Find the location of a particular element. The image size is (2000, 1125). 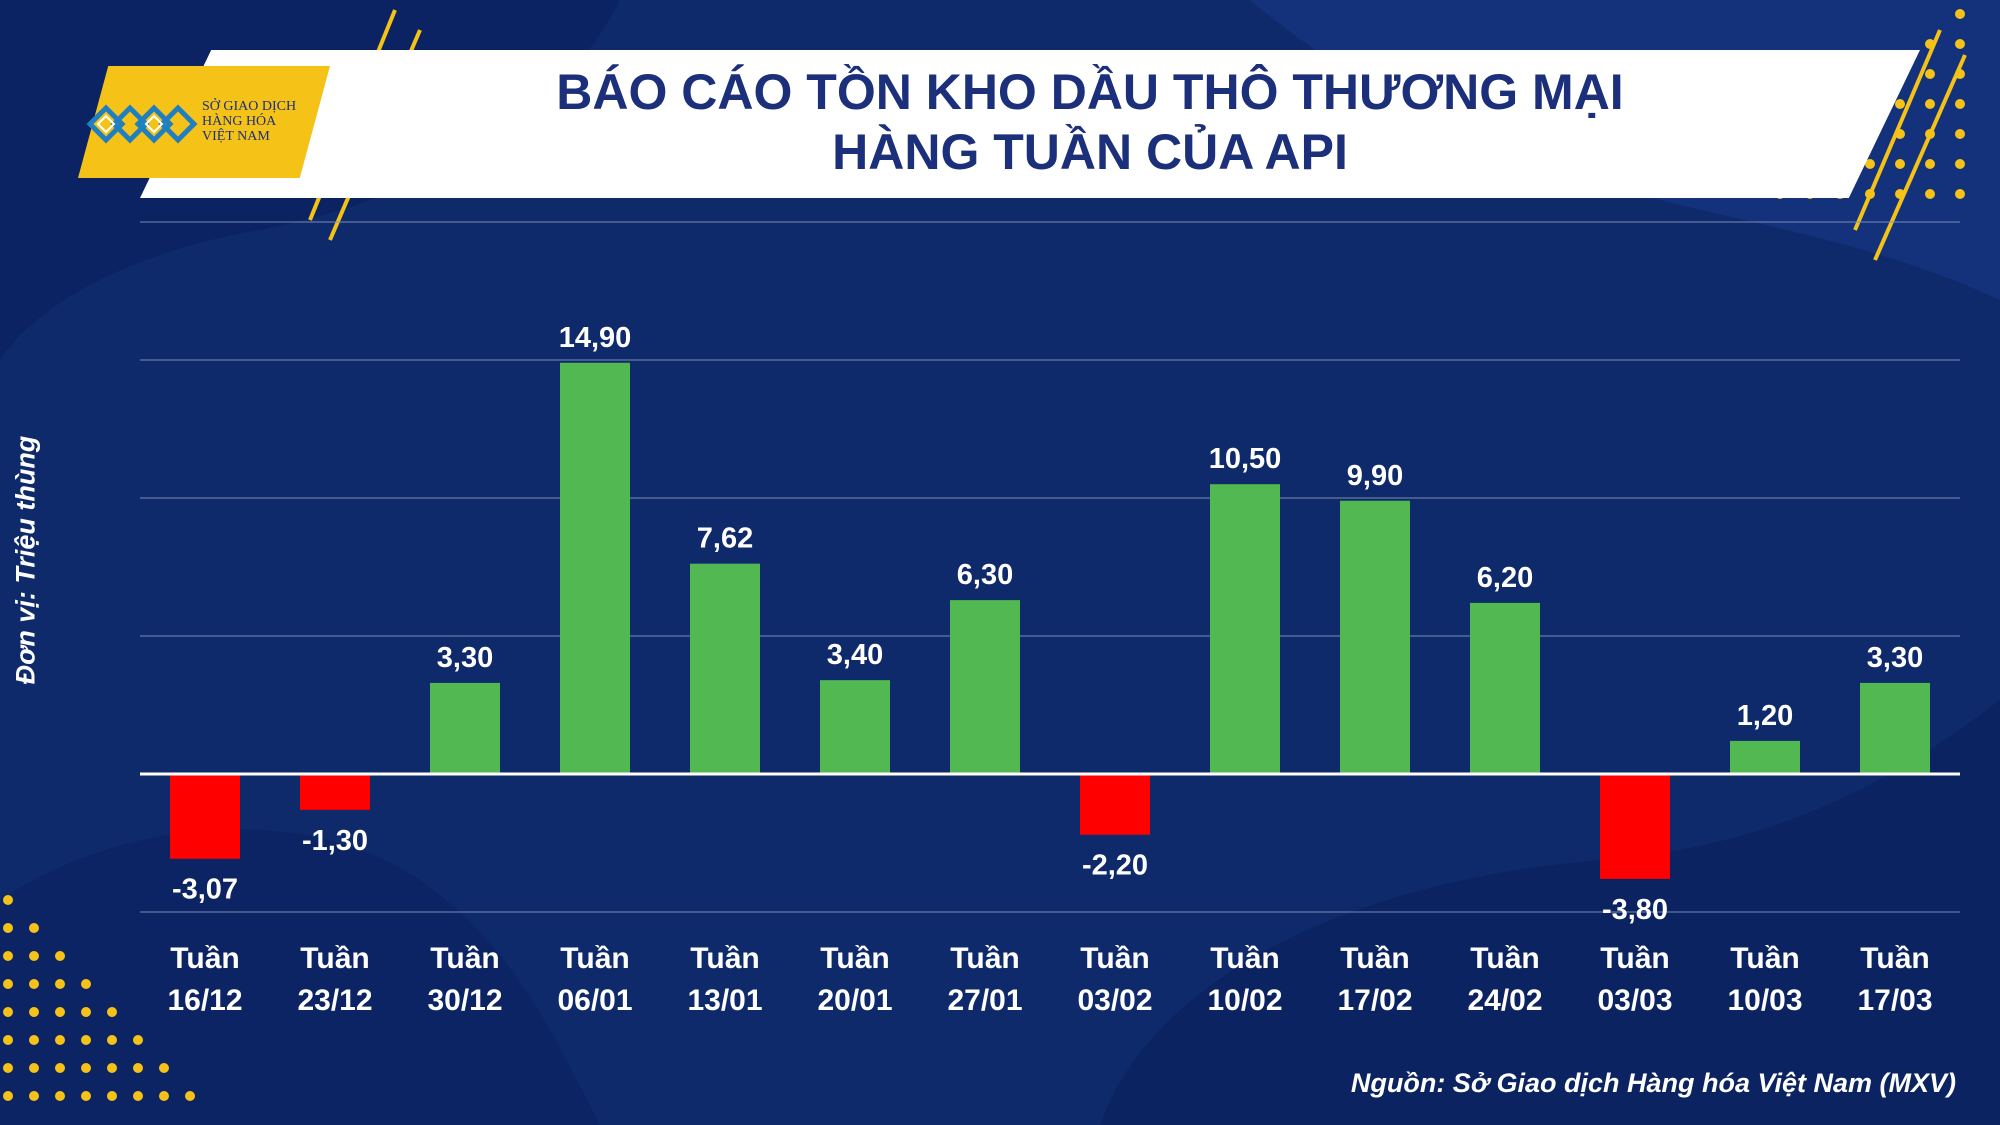

data-label: -2,20 is located at coordinates (1115, 866).